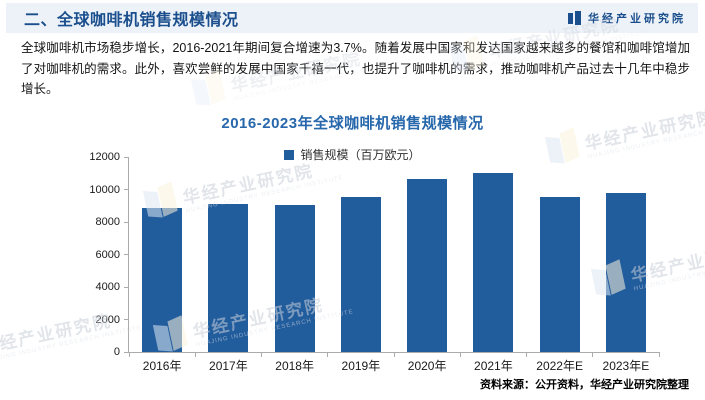 This screenshot has width=705, height=400. I want to click on x-tick-label: 2017年, so click(228, 366).